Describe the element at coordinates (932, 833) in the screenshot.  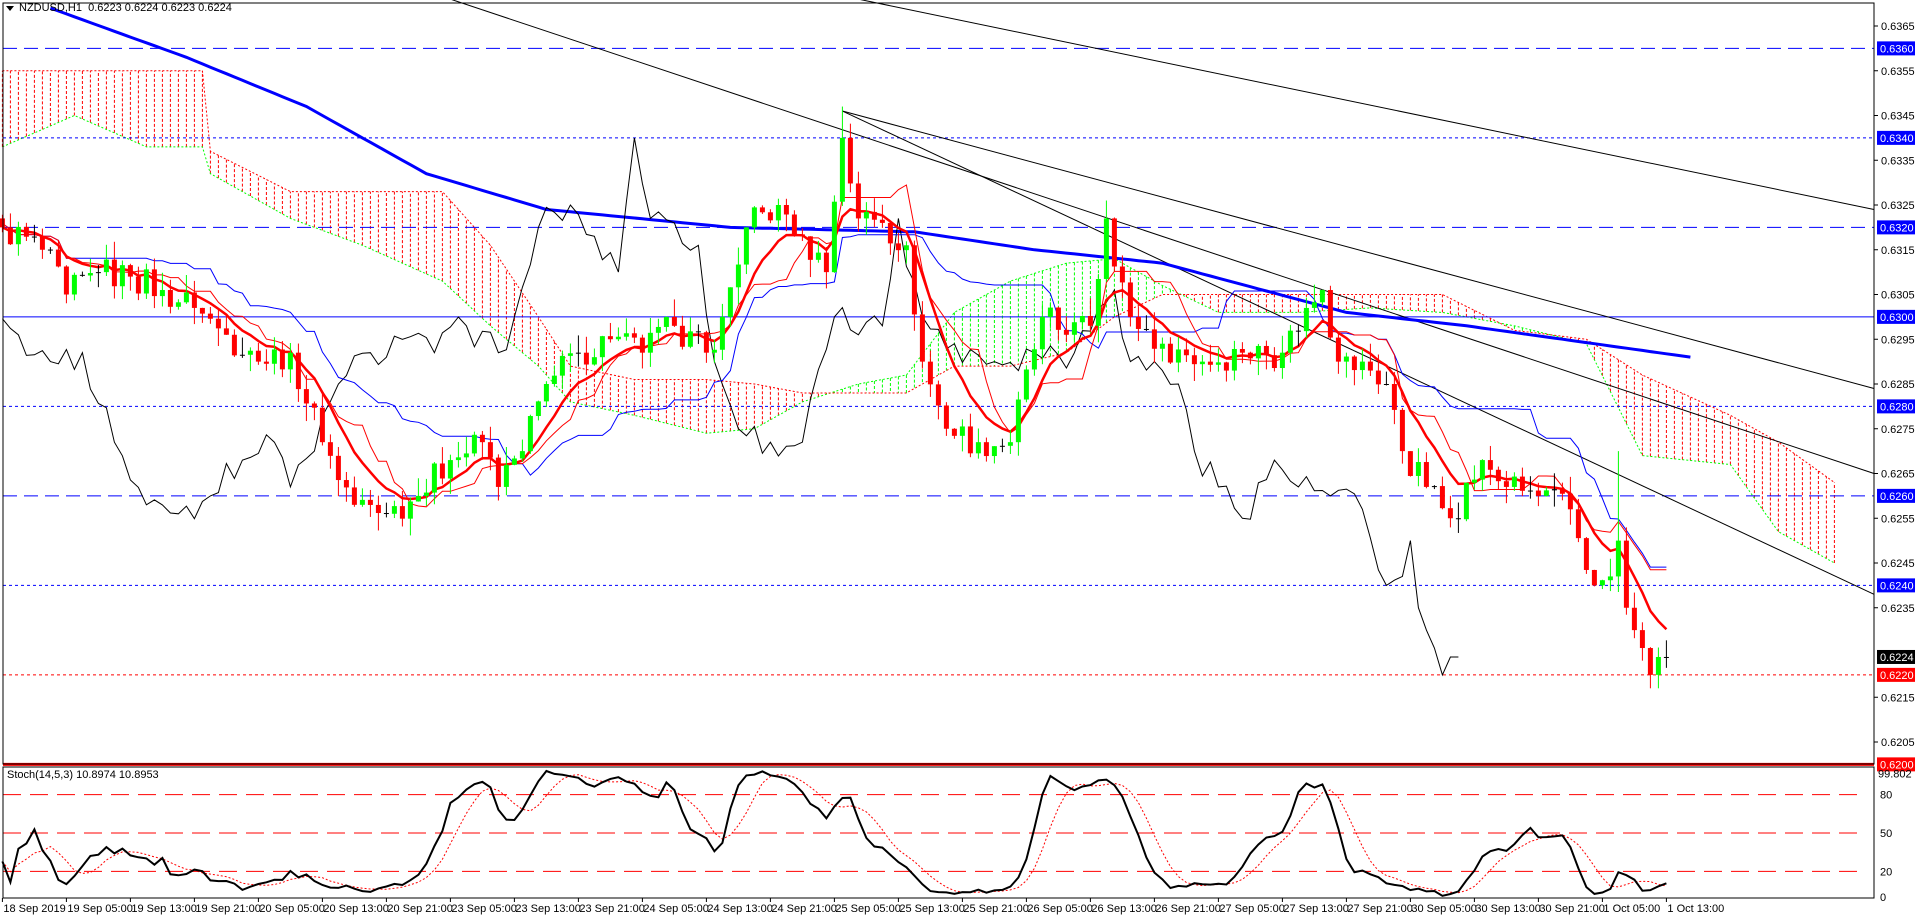
I see `stochastic-panel` at that location.